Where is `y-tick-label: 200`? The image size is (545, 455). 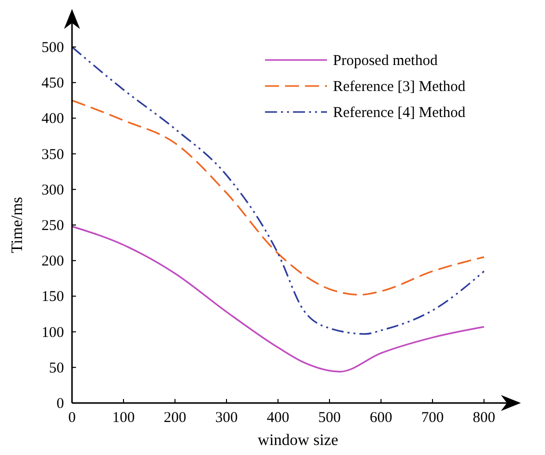 y-tick-label: 200 is located at coordinates (53, 262).